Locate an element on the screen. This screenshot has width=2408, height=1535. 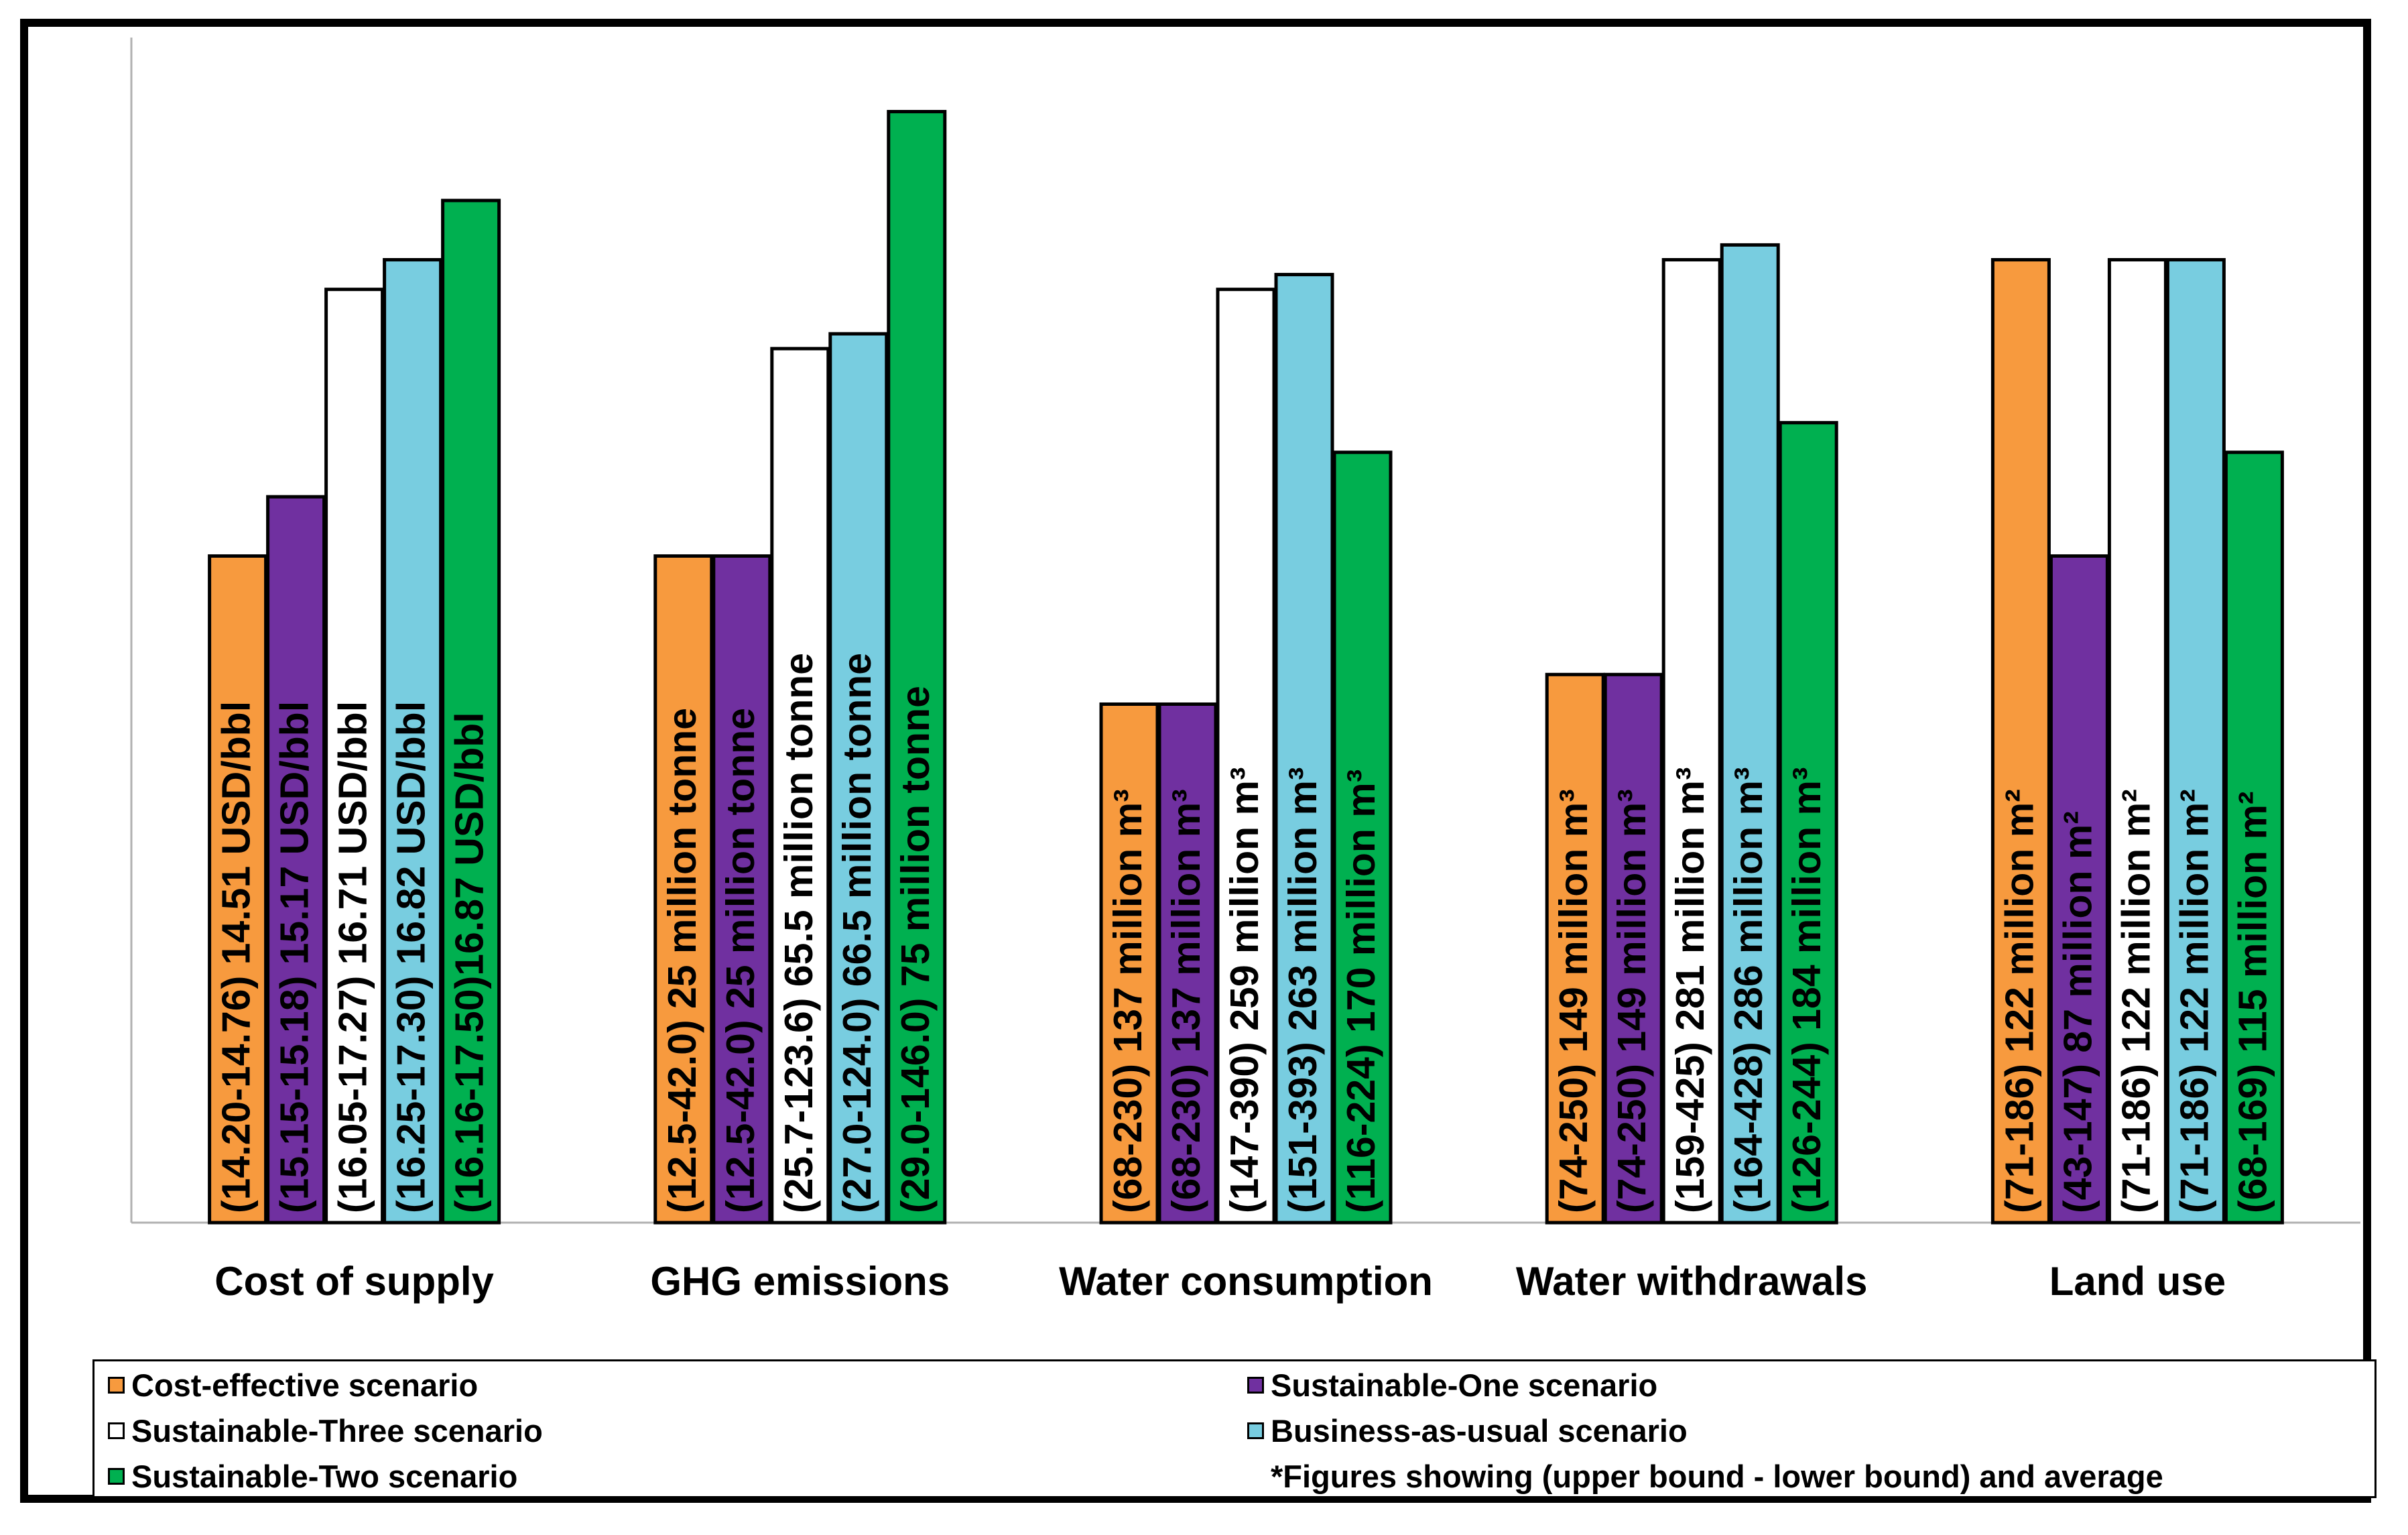
bar-value-label: (16.25-17.30) 16.82 USD/bbl is located at coordinates (412, 957).